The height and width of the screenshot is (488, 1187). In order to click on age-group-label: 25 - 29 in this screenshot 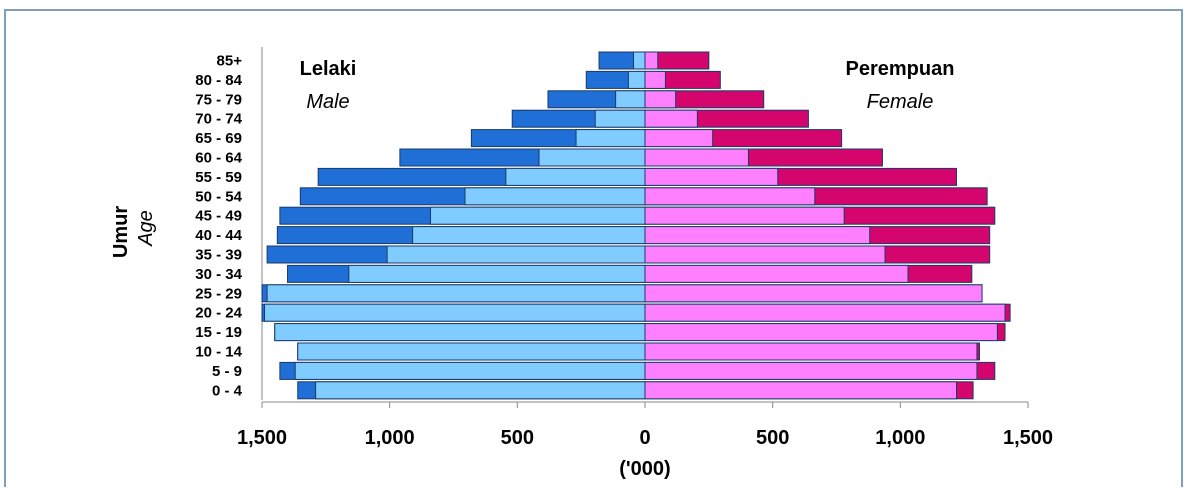, I will do `click(218, 293)`.